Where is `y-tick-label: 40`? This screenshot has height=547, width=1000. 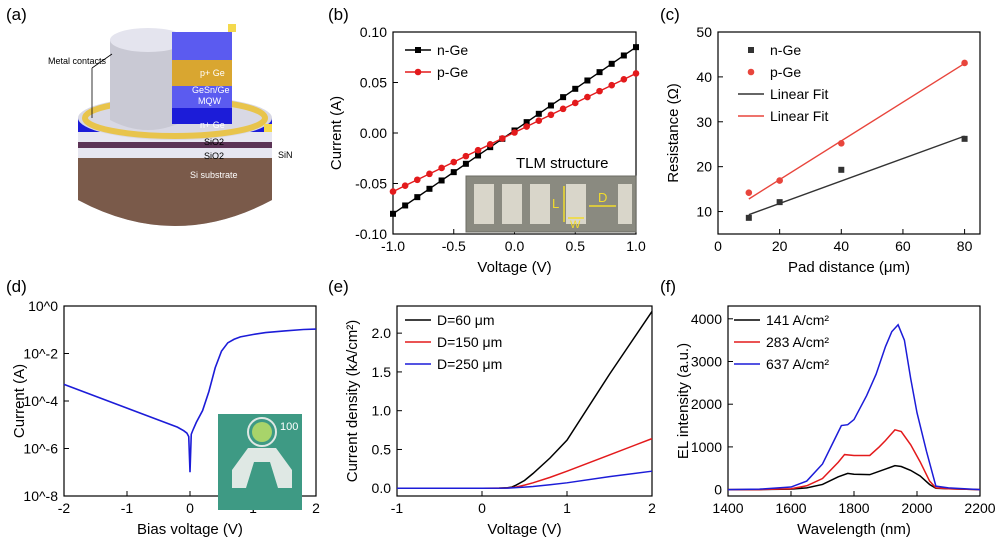 y-tick-label: 40 is located at coordinates (704, 77).